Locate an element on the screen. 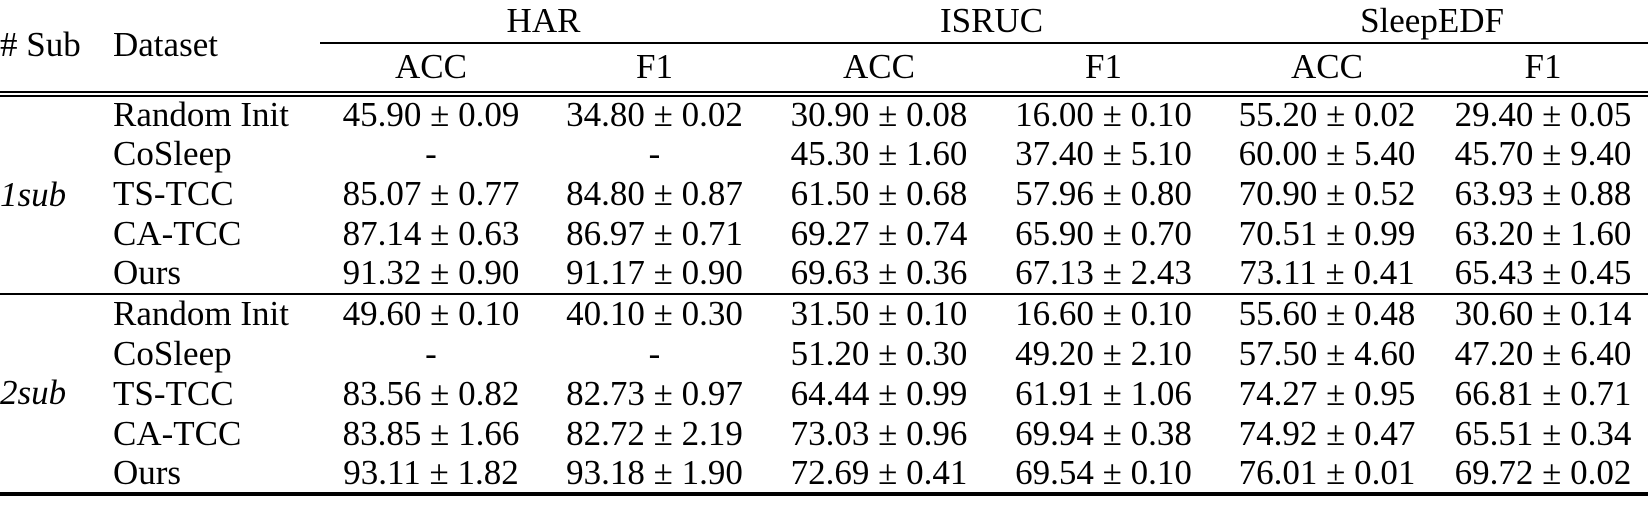 The height and width of the screenshot is (517, 1648). metric-value: 51.20 ± 0.30 is located at coordinates (879, 353).